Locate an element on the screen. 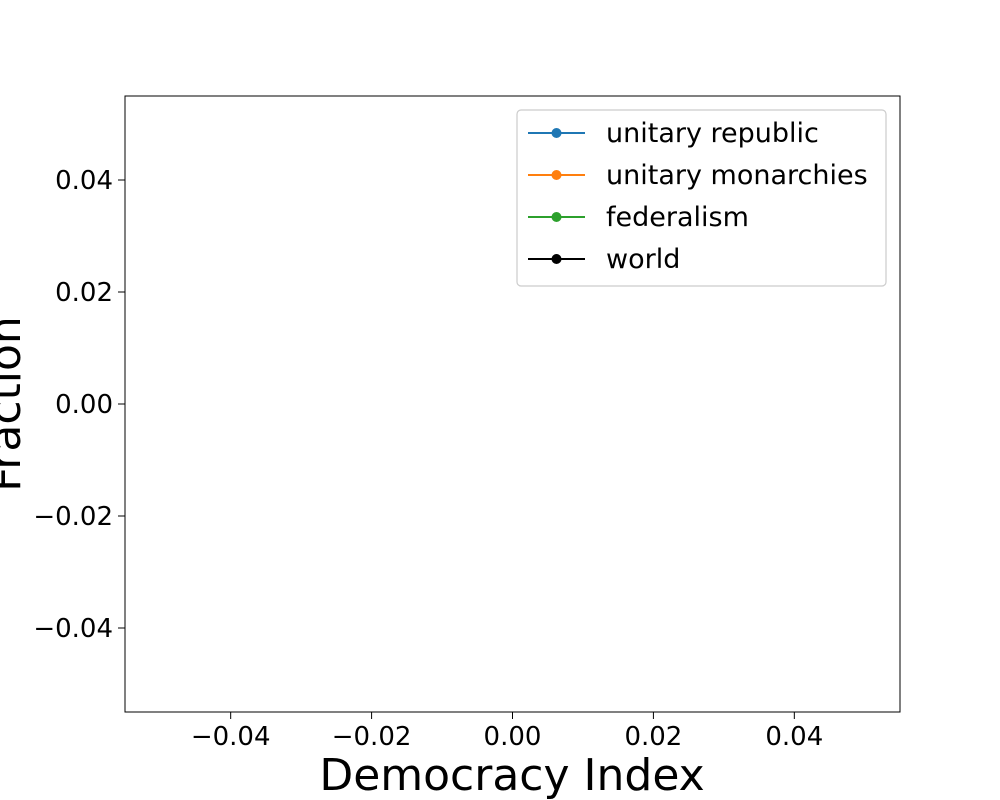 The image size is (1000, 800). y-tick-label: −0.04 is located at coordinates (73, 629).